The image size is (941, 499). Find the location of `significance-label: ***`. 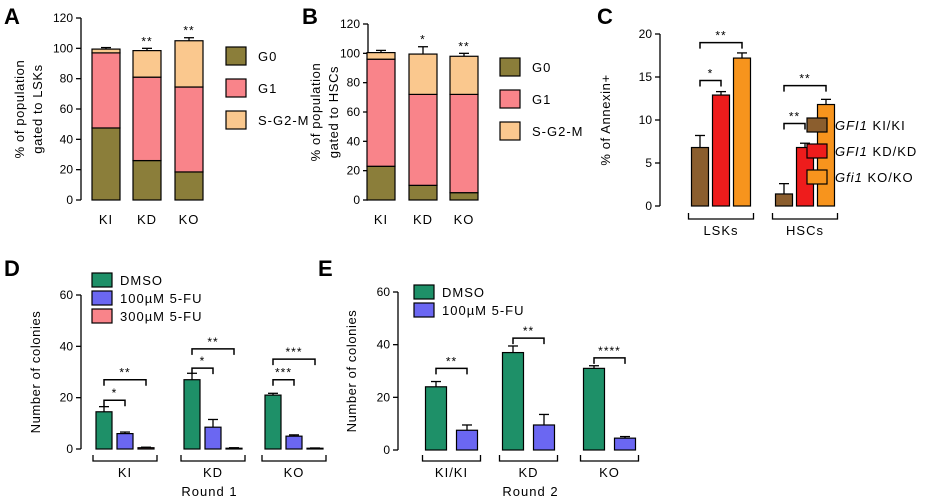

significance-label: *** is located at coordinates (283, 373).